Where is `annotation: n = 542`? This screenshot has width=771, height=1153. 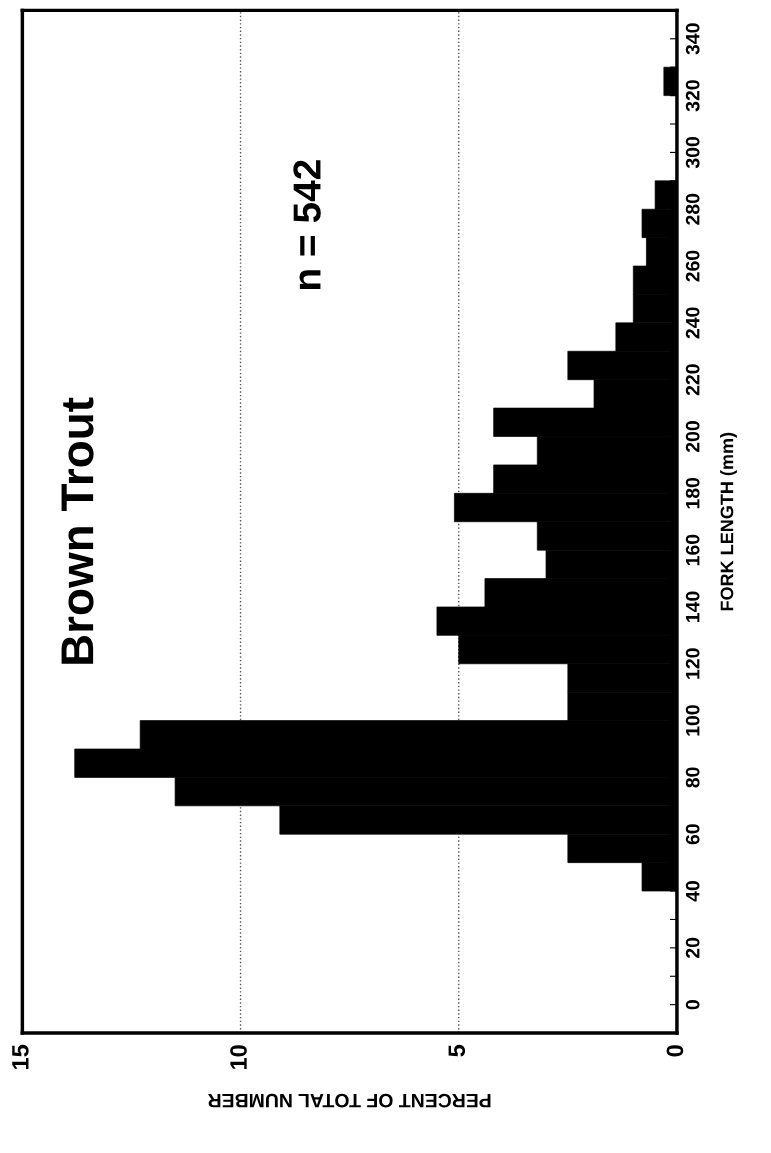 annotation: n = 542 is located at coordinates (307, 225).